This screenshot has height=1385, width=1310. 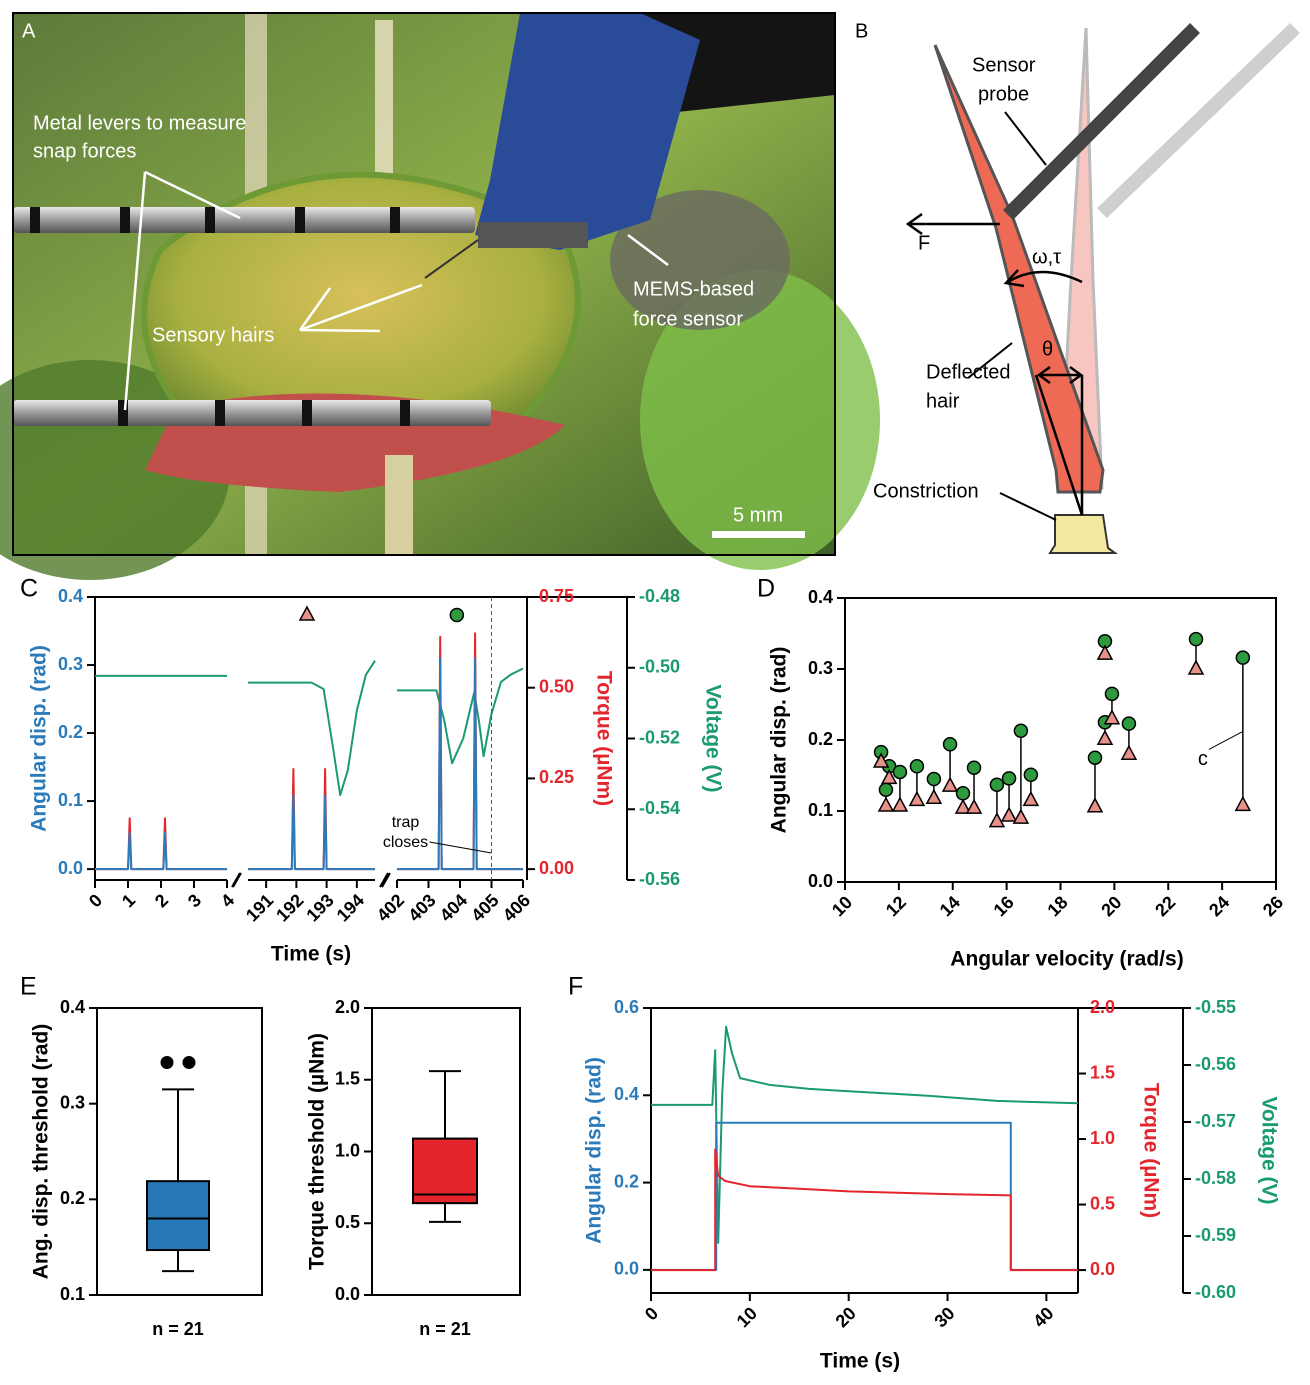 What do you see at coordinates (194, 900) in the screenshot?
I see `x-tick-label: 3` at bounding box center [194, 900].